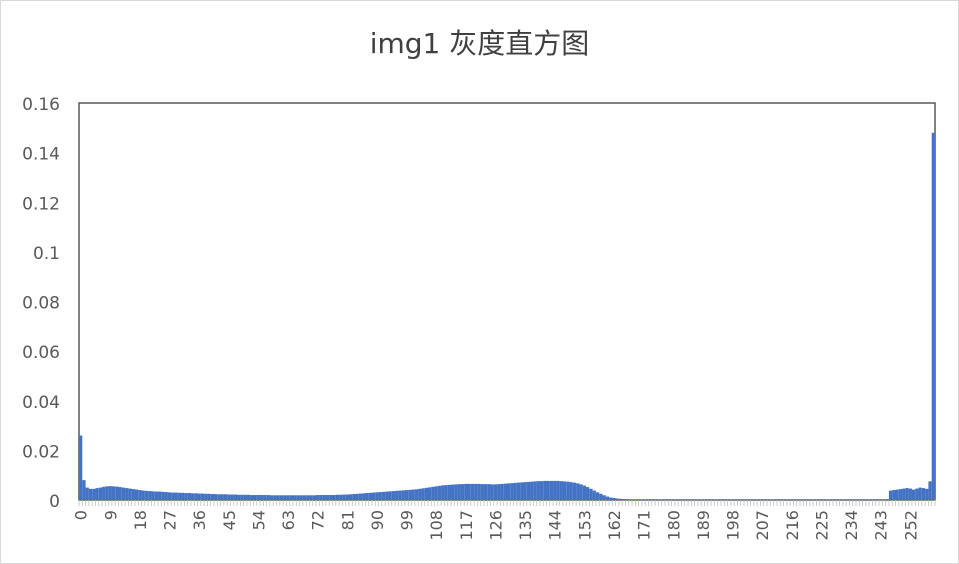  What do you see at coordinates (496, 525) in the screenshot?
I see `x-tick-label: 126` at bounding box center [496, 525].